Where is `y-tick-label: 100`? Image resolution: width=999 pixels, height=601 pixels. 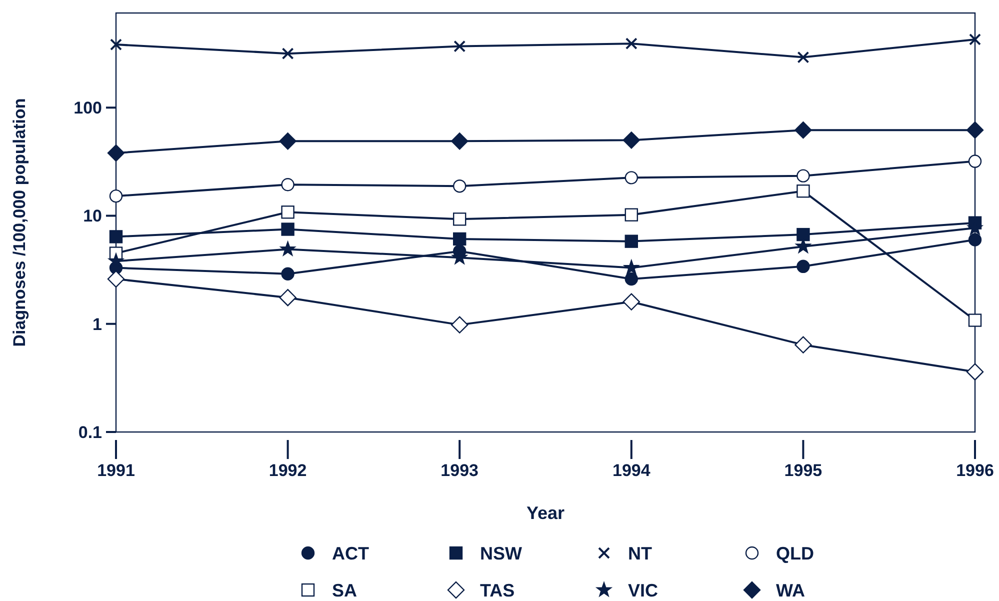 y-tick-label: 100 is located at coordinates (88, 108).